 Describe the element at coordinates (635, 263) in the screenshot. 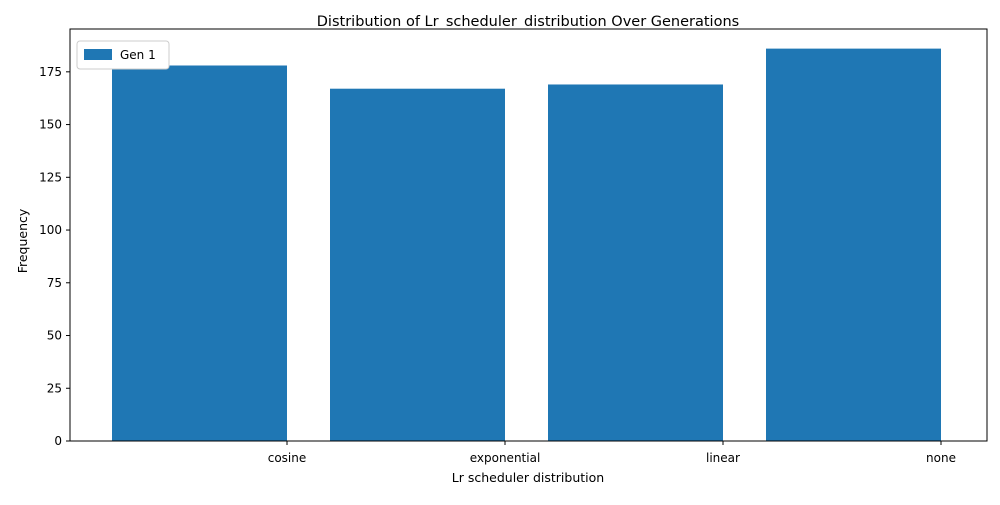

I see `bar-linear` at that location.